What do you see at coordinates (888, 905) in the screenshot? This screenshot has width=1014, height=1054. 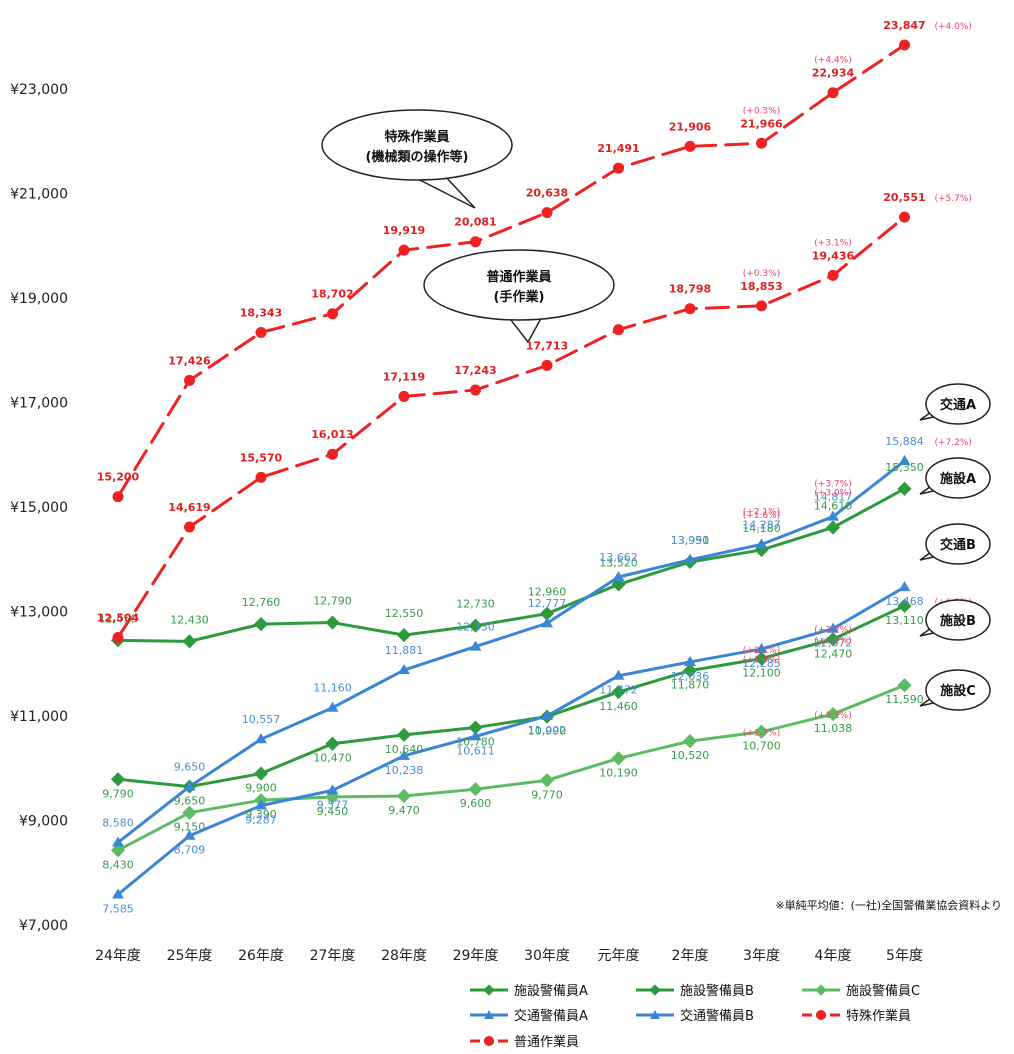 I see `source-note: ※単純平均値：(一社)全国警備業協会資料より` at bounding box center [888, 905].